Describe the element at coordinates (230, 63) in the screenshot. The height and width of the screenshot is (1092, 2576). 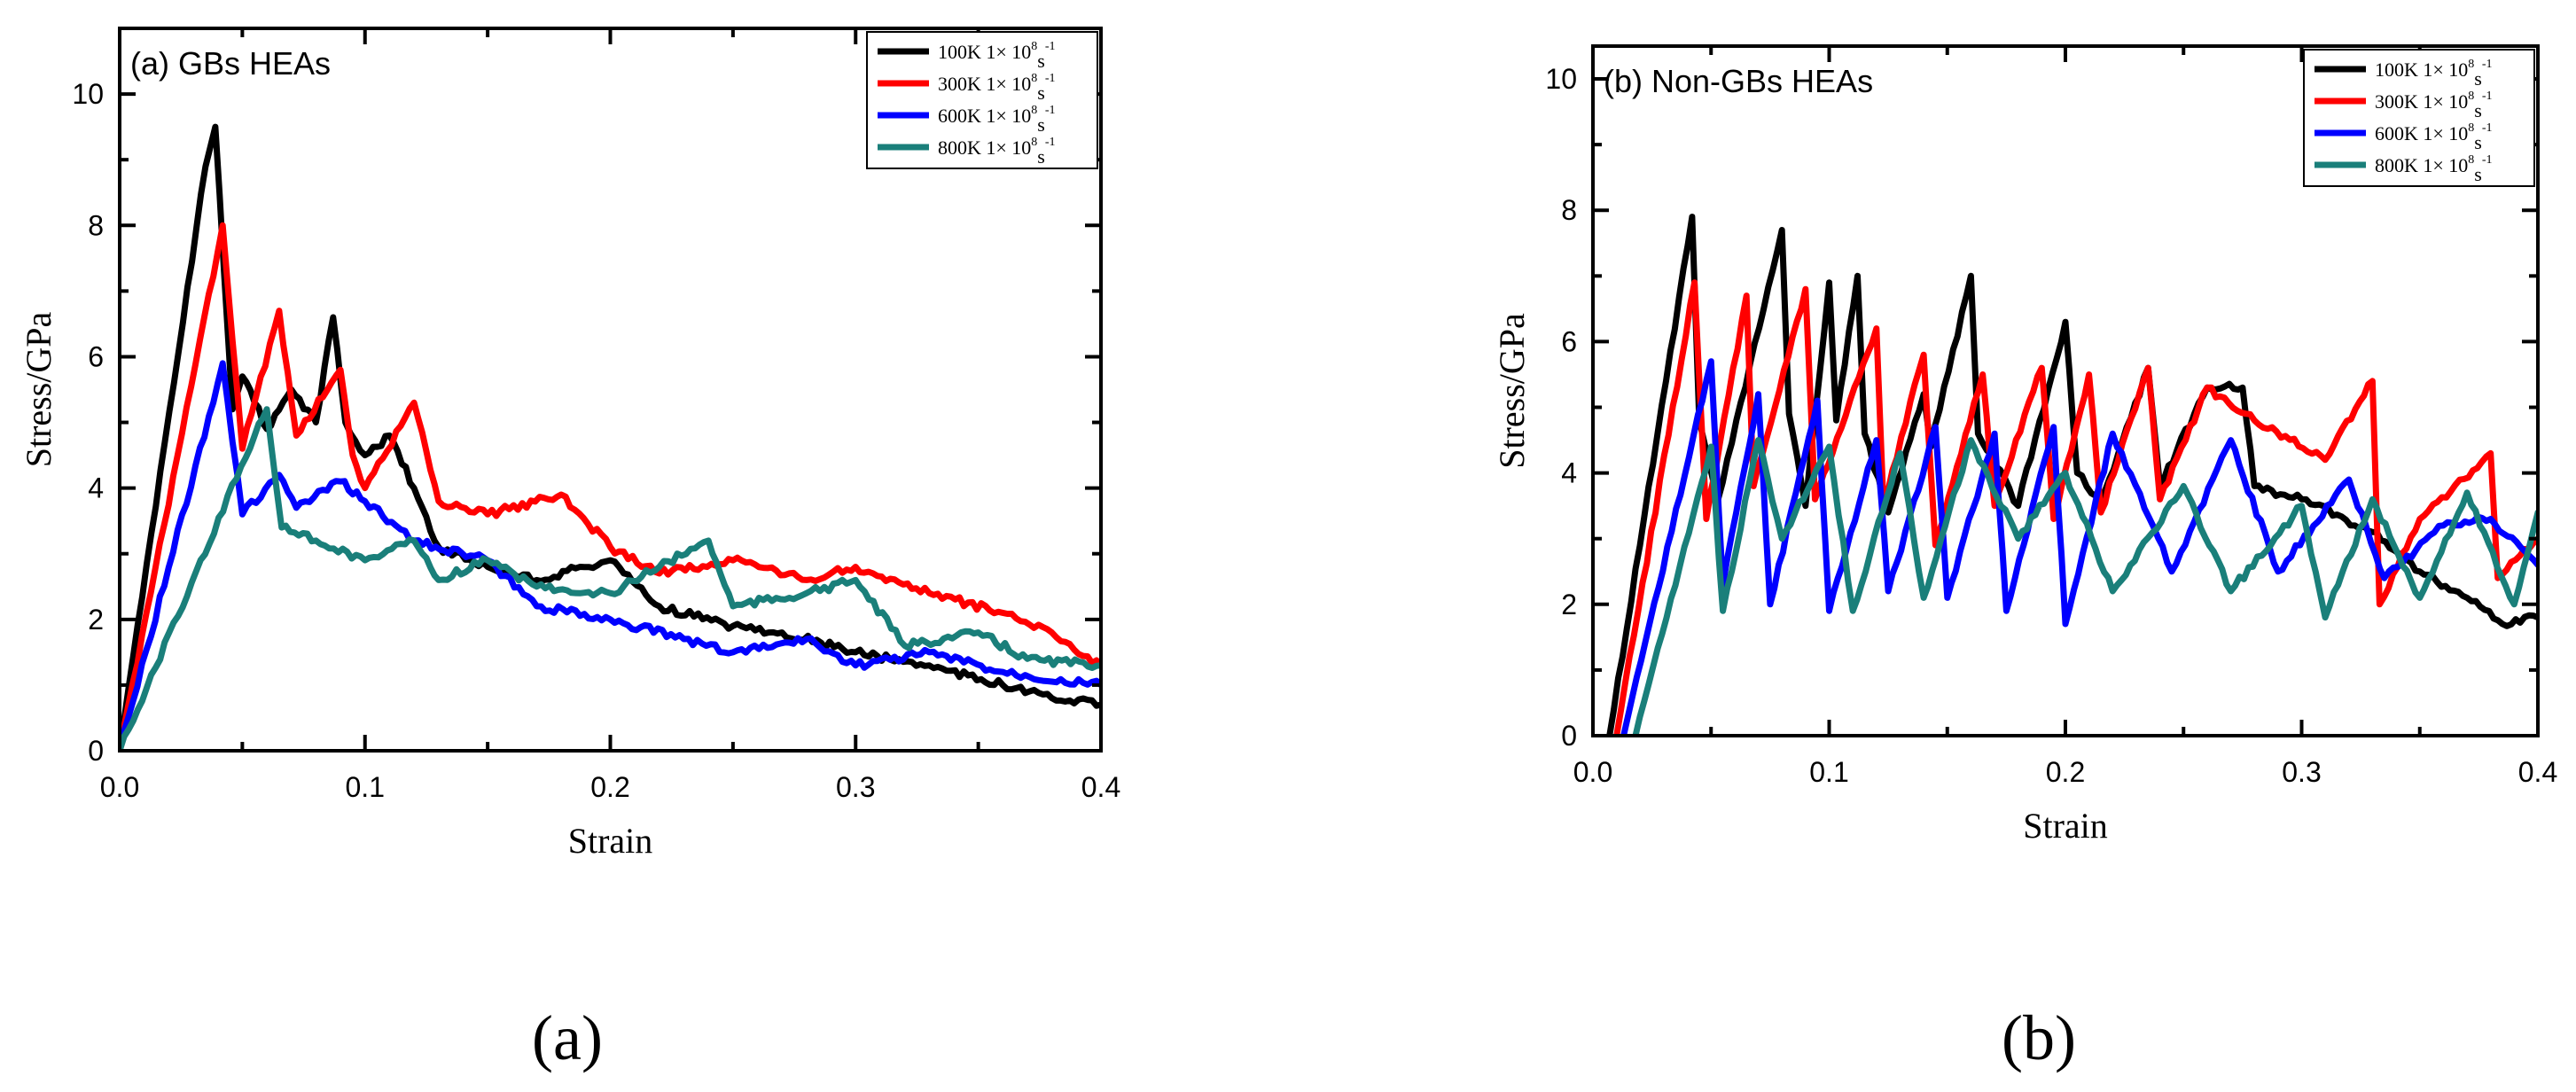
I see `chart-title: (a) GBs HEAs` at that location.